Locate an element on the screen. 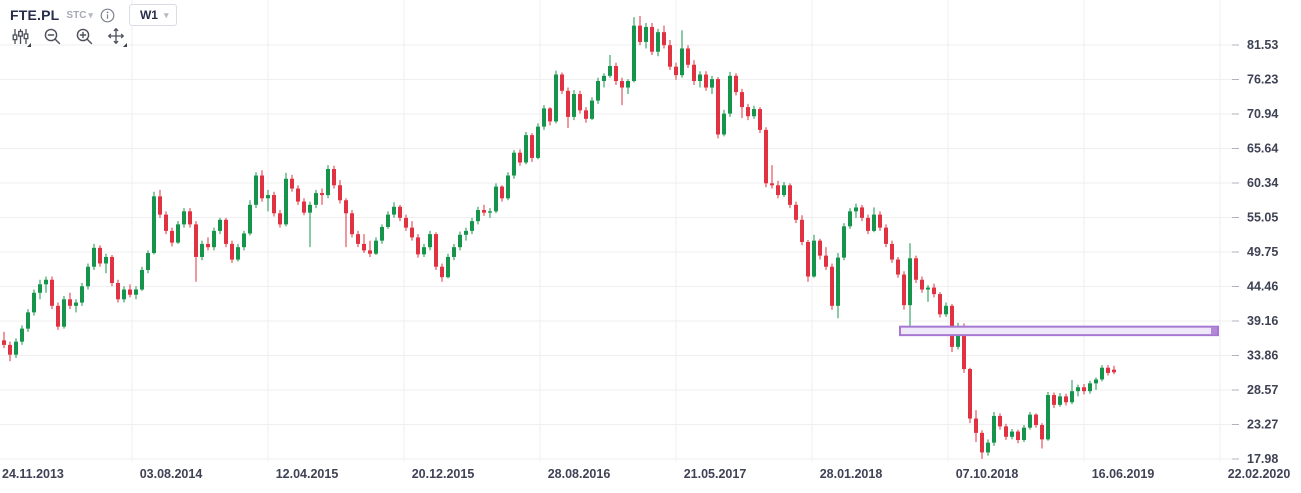  date-axis-label: 03.08.2014 is located at coordinates (171, 474).